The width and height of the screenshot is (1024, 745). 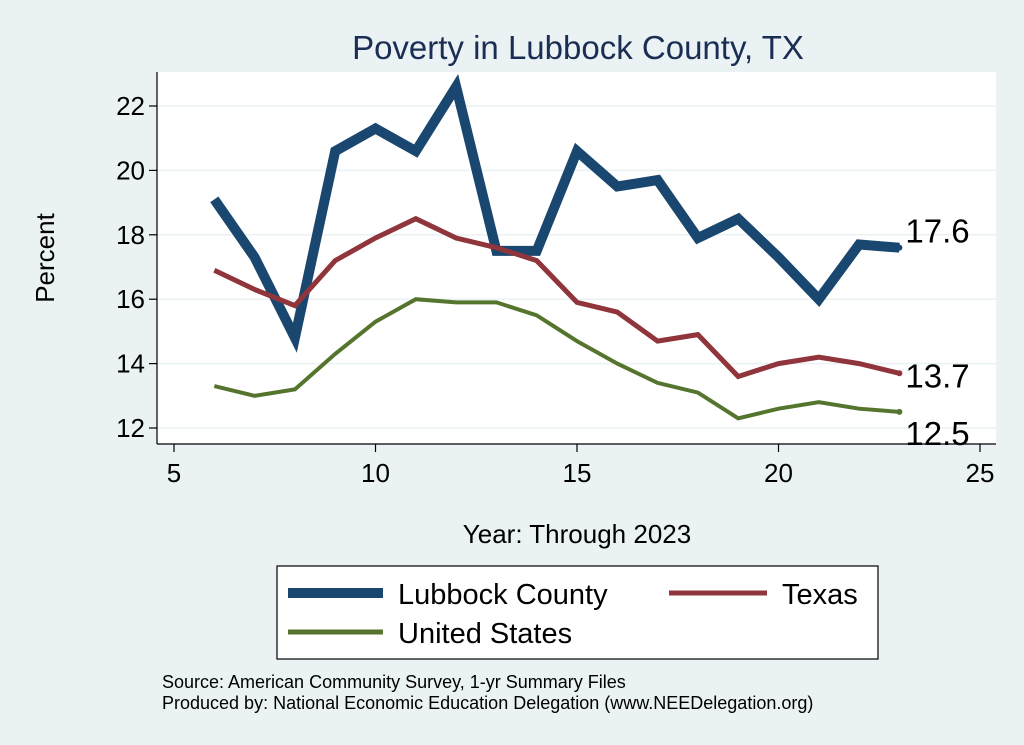 I want to click on end-marker-lubbock-county, so click(x=899, y=247).